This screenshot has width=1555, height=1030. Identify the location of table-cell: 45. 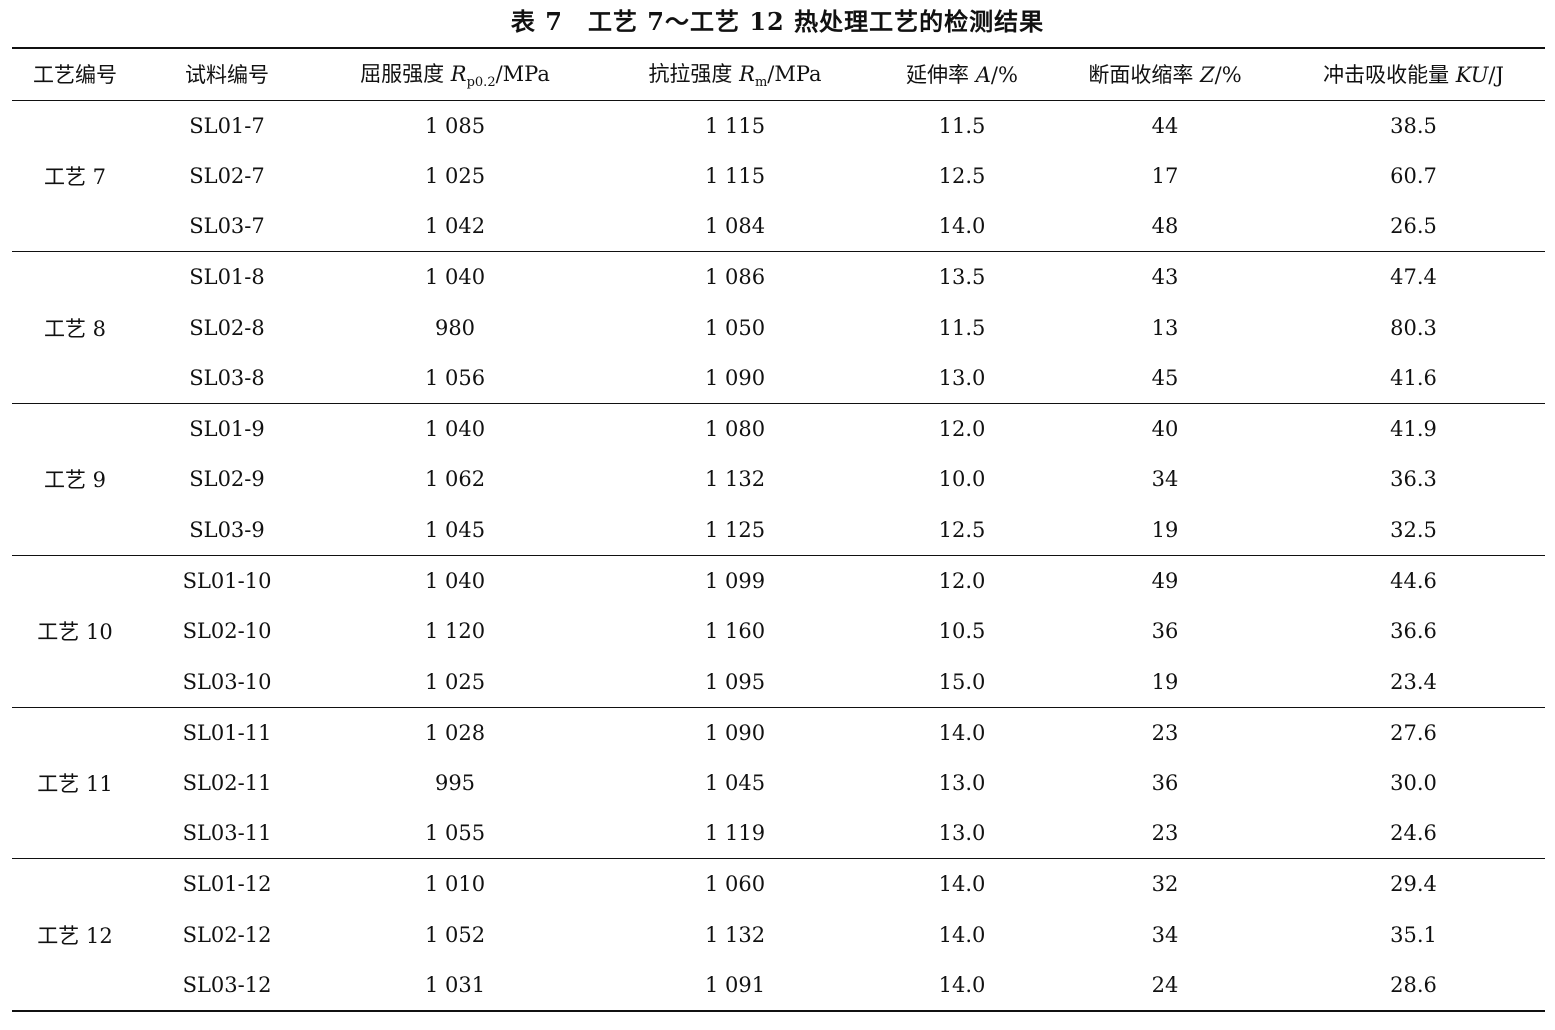
(1165, 378).